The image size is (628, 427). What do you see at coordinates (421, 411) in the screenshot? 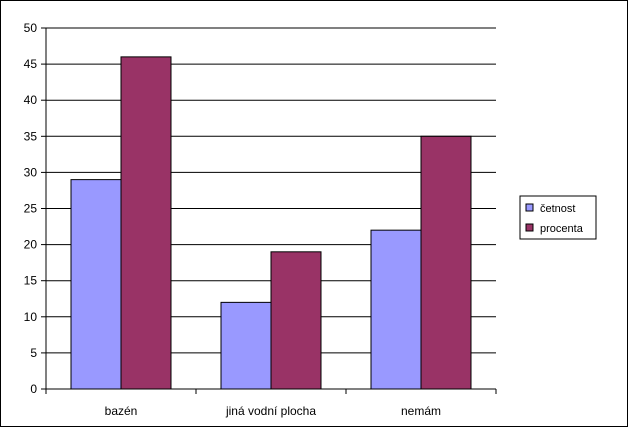
I see `x-tick-label: nemám` at bounding box center [421, 411].